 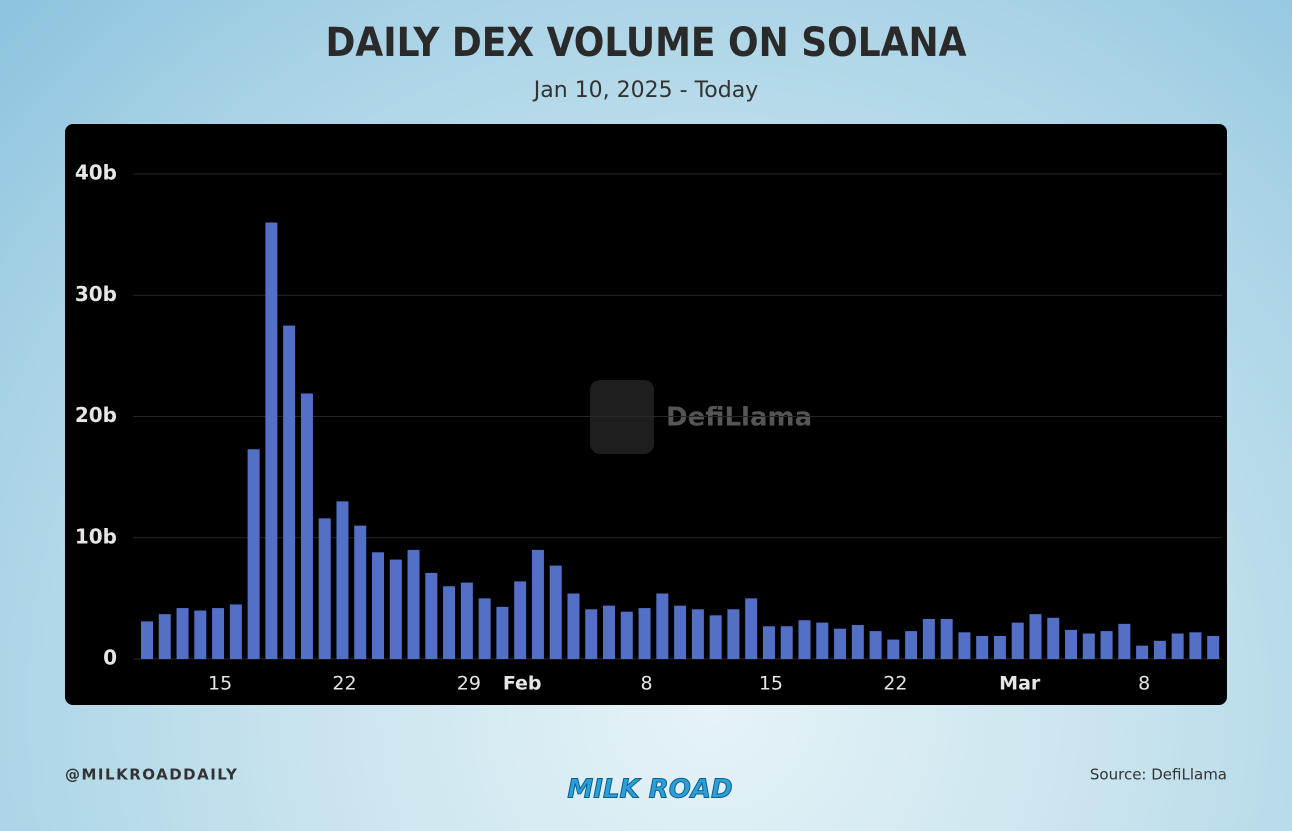 I want to click on y-tick-label: 10b, so click(x=96, y=536).